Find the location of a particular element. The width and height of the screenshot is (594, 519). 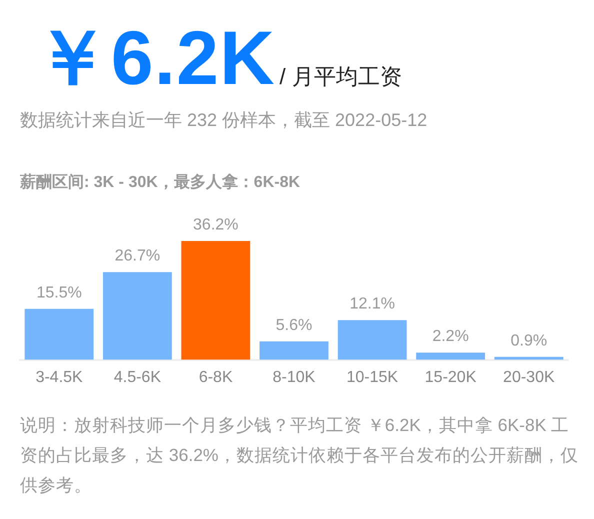

data-label: 12.1% is located at coordinates (372, 303).